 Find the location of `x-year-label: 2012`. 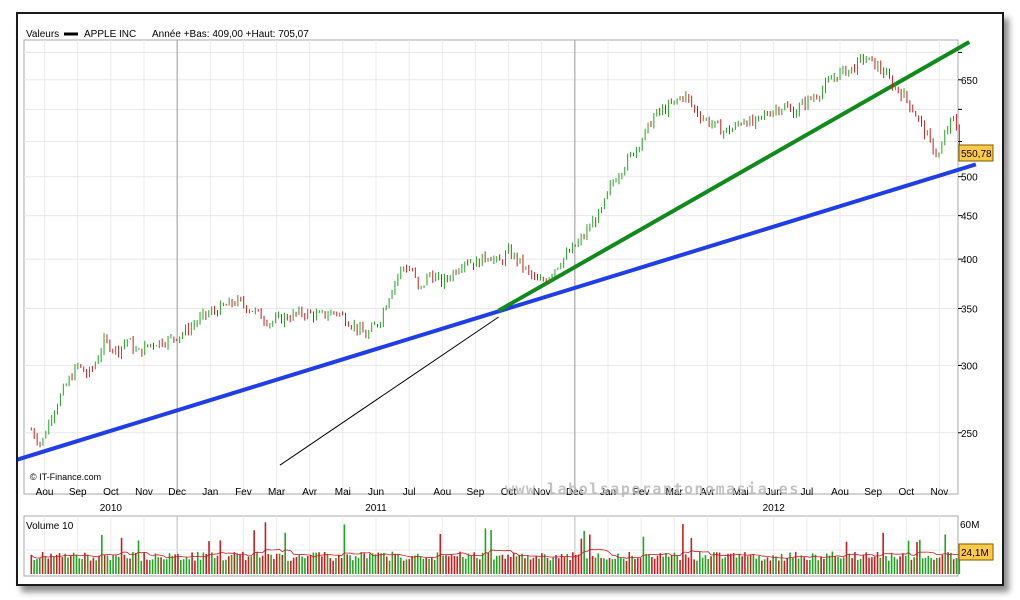

x-year-label: 2012 is located at coordinates (774, 508).